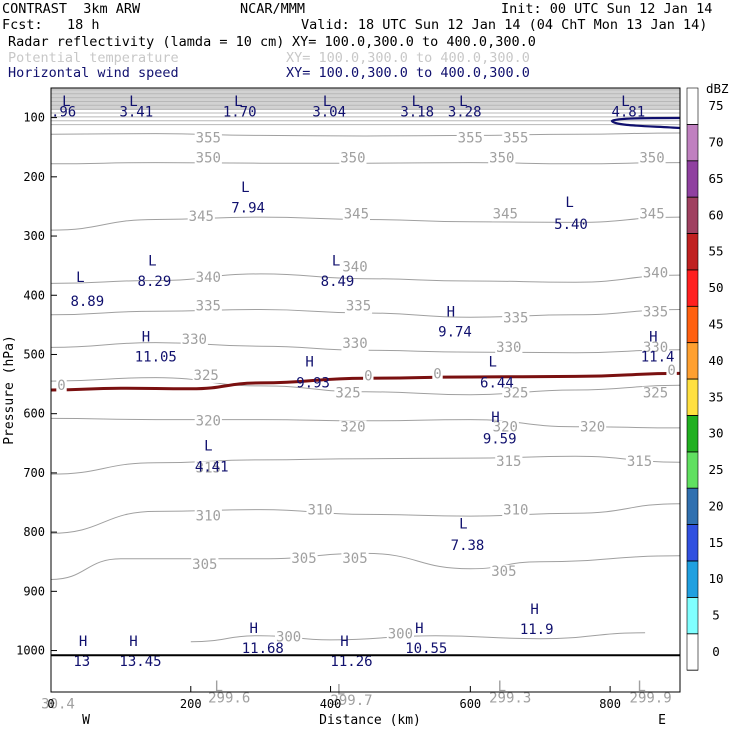 The height and width of the screenshot is (740, 740). I want to click on theta-contour-label: 345, so click(651, 214).